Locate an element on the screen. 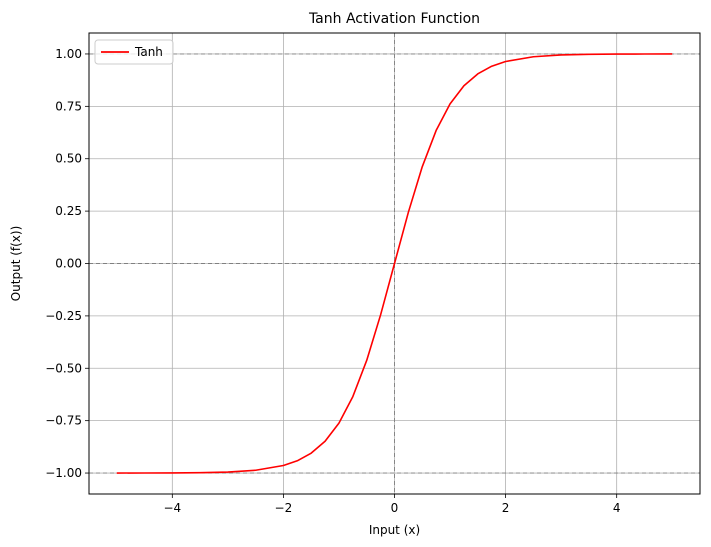 The width and height of the screenshot is (711, 547). y-tick-label: 0.00 is located at coordinates (68, 264).